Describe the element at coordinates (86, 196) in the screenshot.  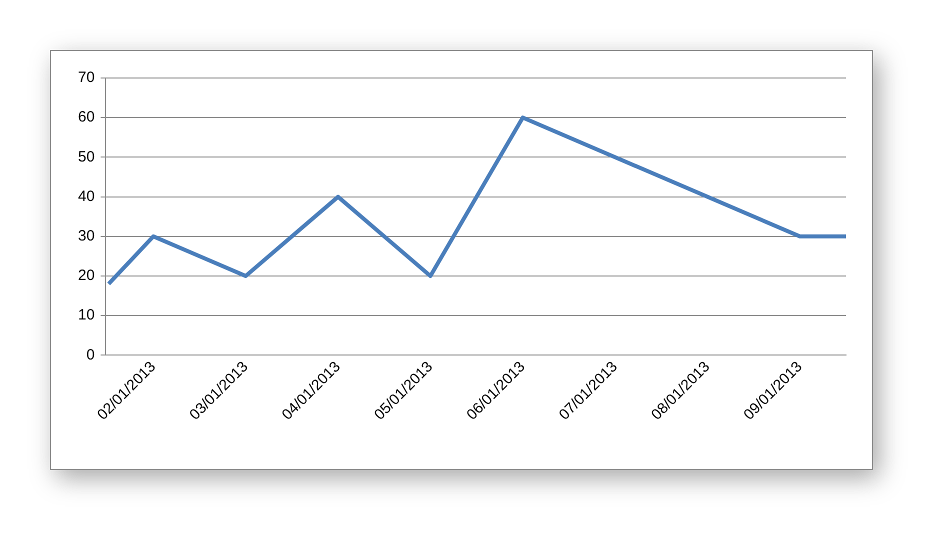
I see `y-tick-label: 40` at that location.